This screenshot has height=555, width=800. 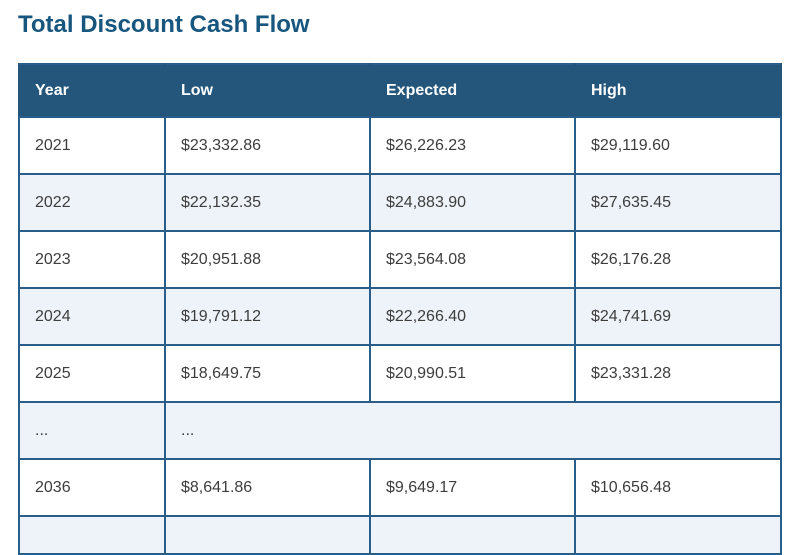 I want to click on table-row: 2021 $23,332.86 $26,226.23 $29,119.60, so click(x=400, y=145).